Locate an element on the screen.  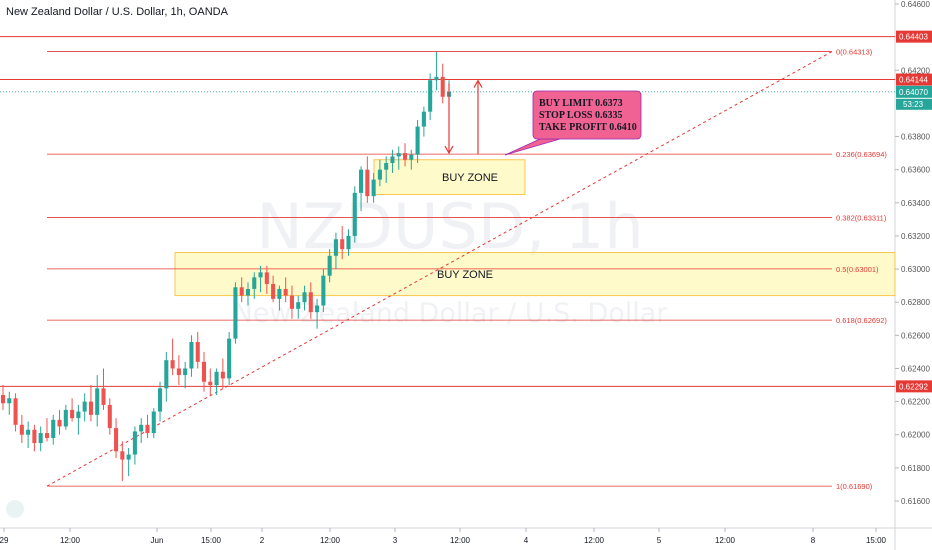
down-arrow-head is located at coordinates (449, 150).